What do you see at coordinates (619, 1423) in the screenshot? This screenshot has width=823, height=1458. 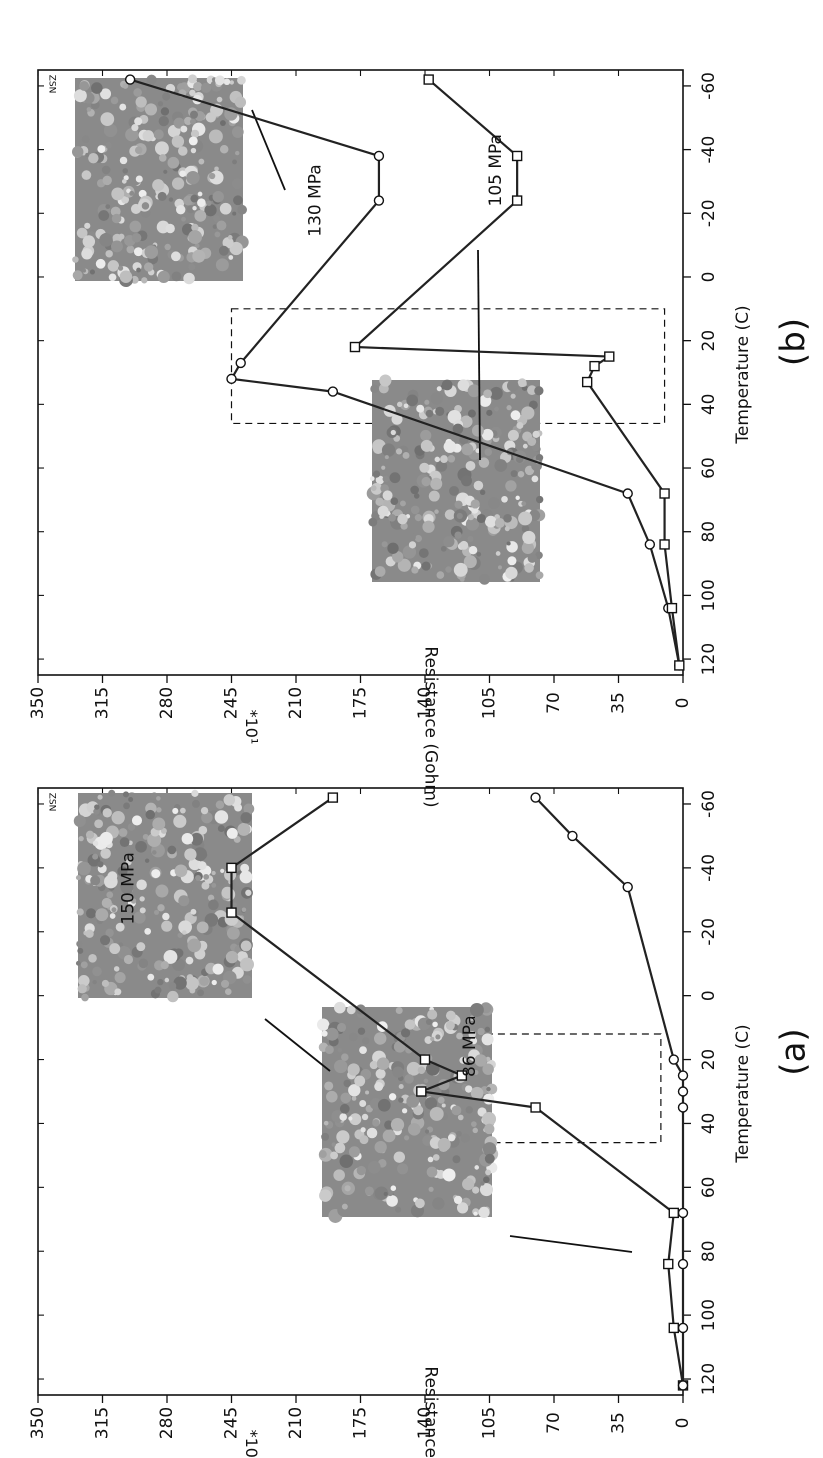 I see `y-tick-label: 35` at bounding box center [619, 1423].